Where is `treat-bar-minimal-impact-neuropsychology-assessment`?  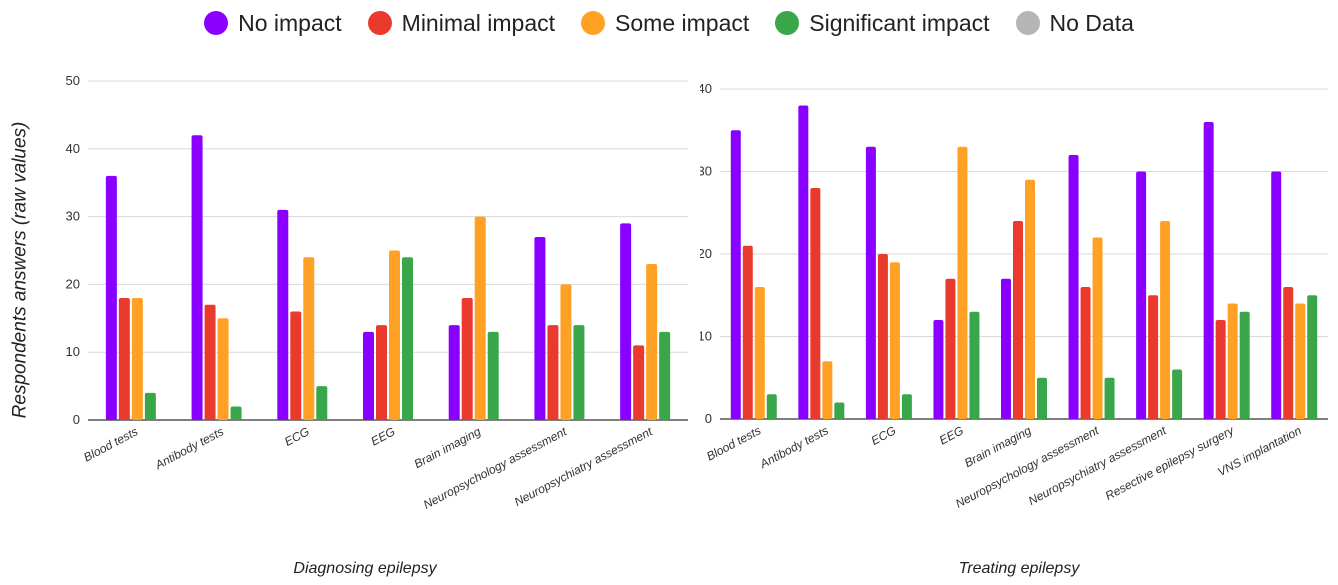 treat-bar-minimal-impact-neuropsychology-assessment is located at coordinates (1085, 353).